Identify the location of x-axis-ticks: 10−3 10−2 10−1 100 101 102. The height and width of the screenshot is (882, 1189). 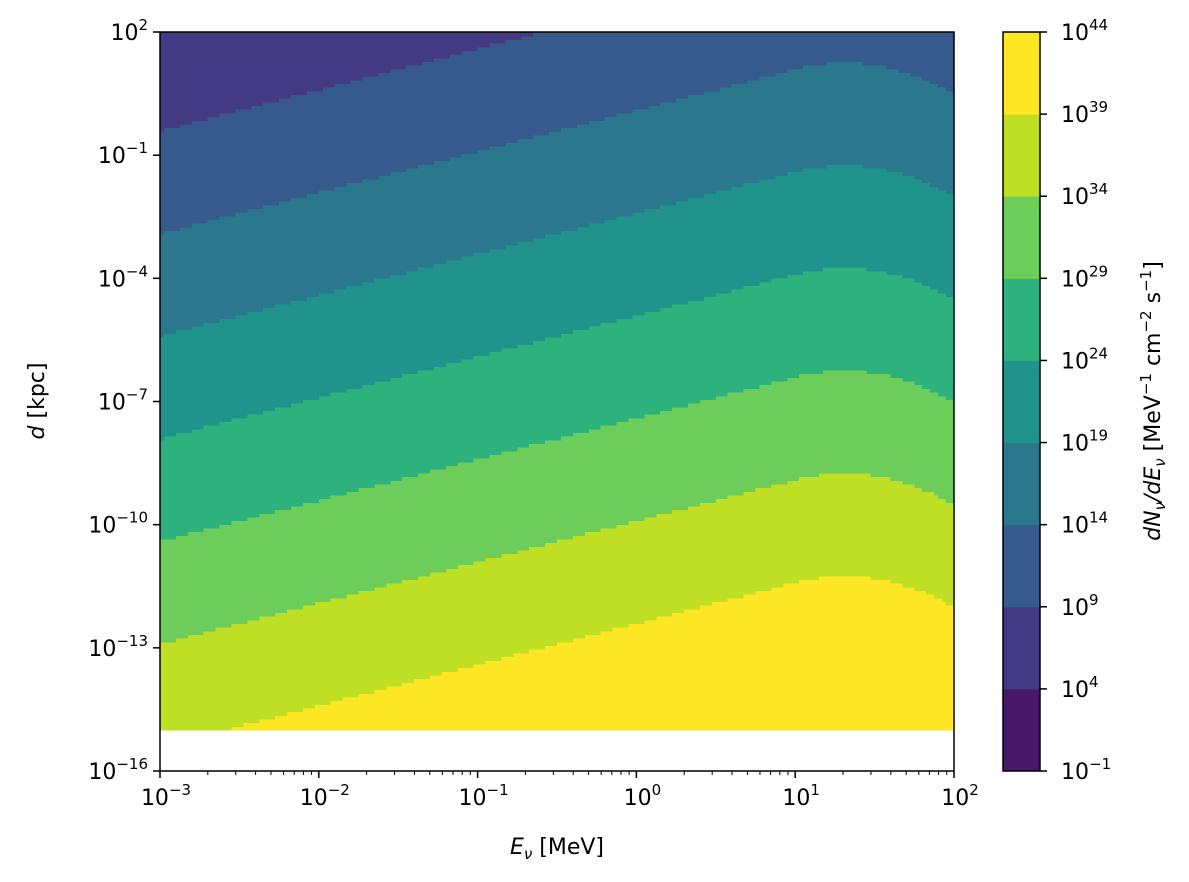
(560, 791).